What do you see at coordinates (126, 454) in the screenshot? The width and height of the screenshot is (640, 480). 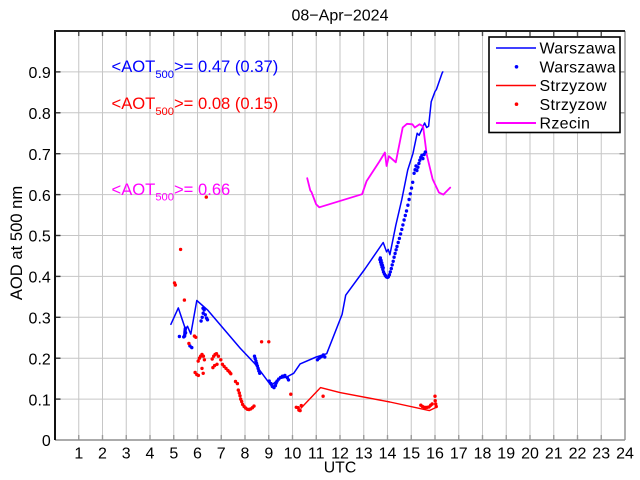 I see `svg-text: 3` at bounding box center [126, 454].